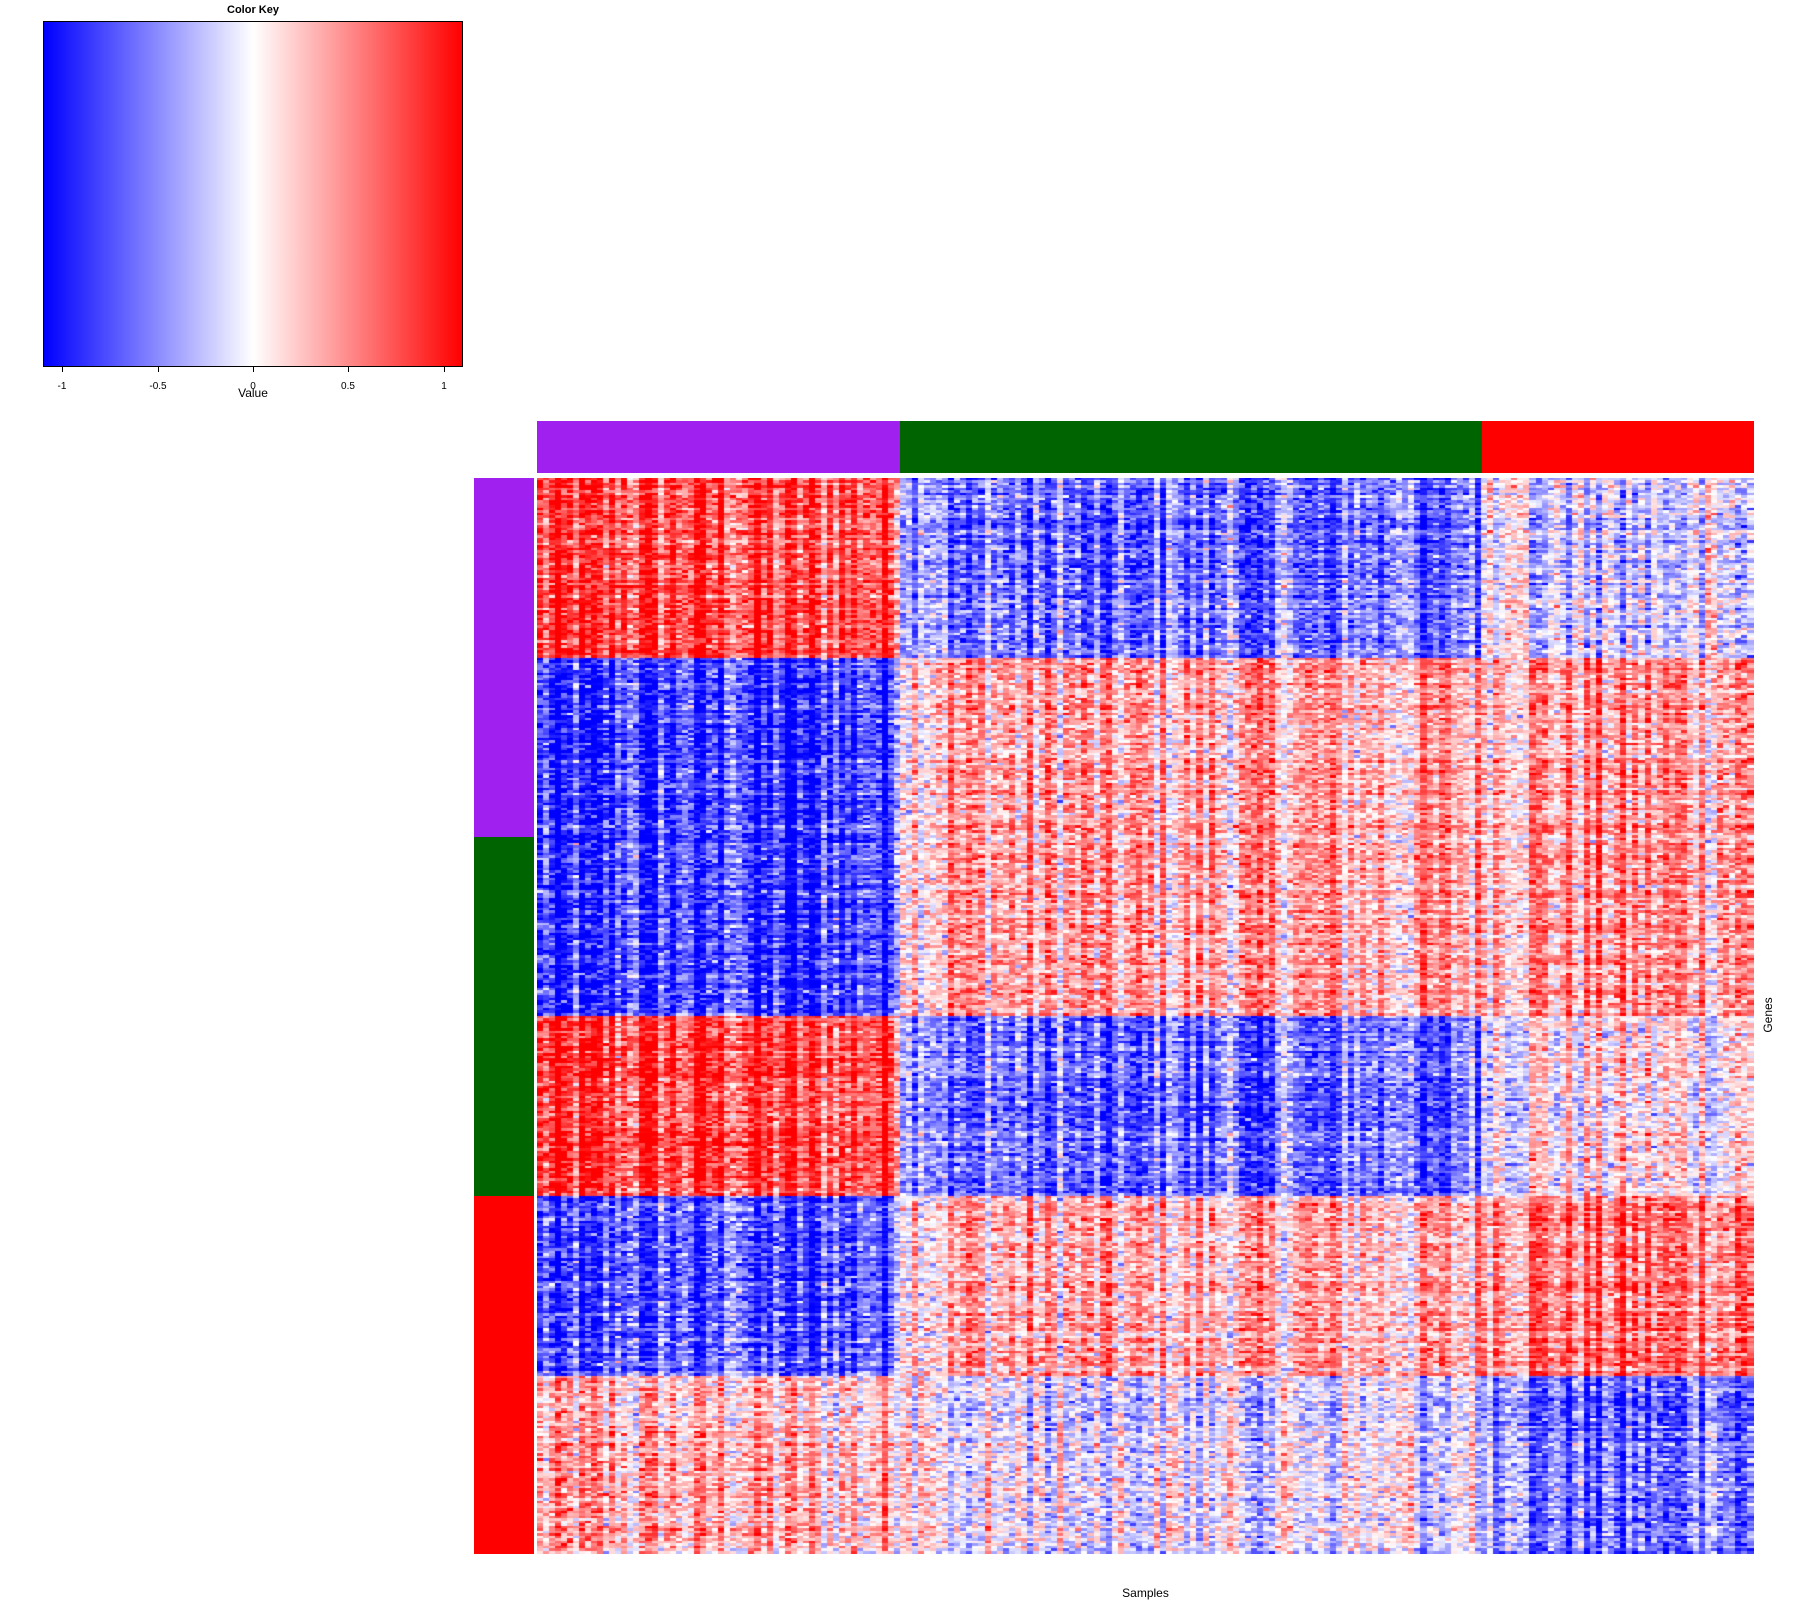  Describe the element at coordinates (1618, 447) in the screenshot. I see `column-group-red` at that location.